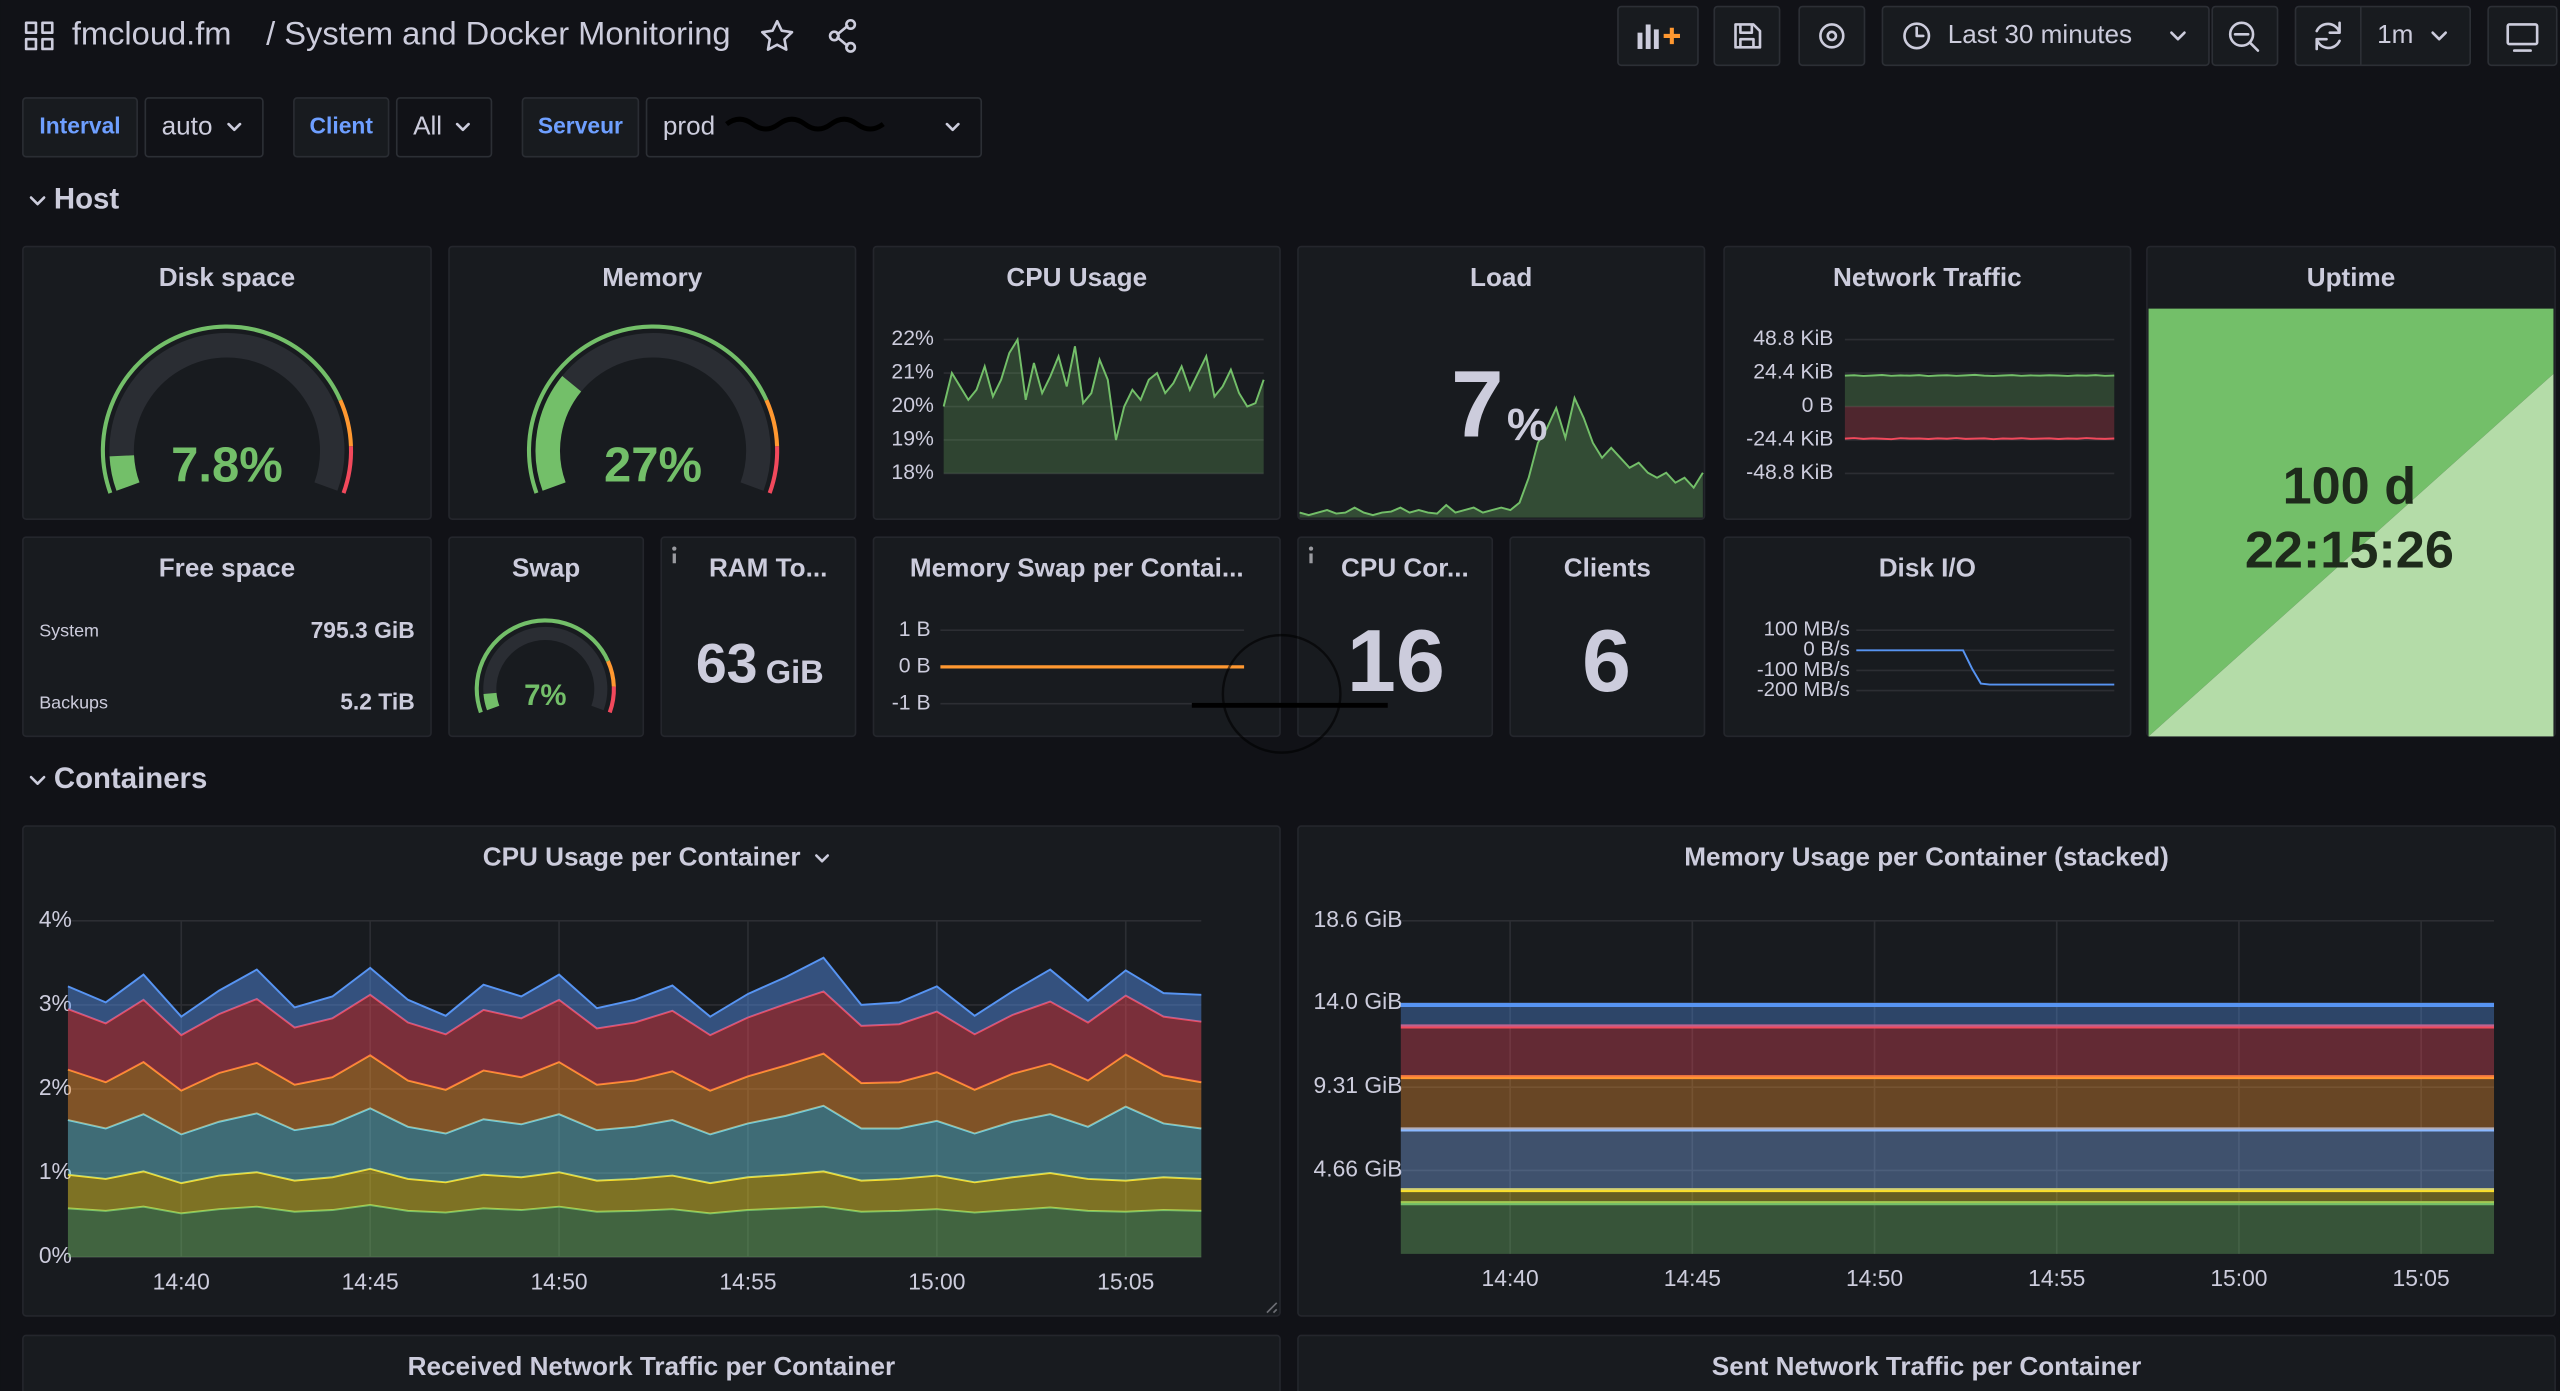  I want to click on panel-title: CPU Usage per Container, so click(642, 857).